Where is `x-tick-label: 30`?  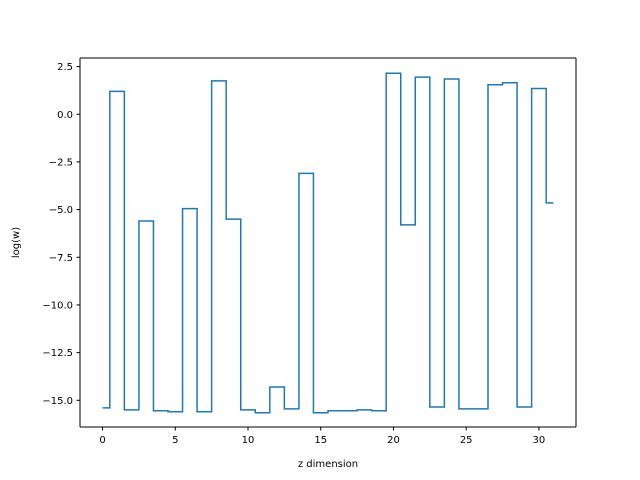 x-tick-label: 30 is located at coordinates (539, 440).